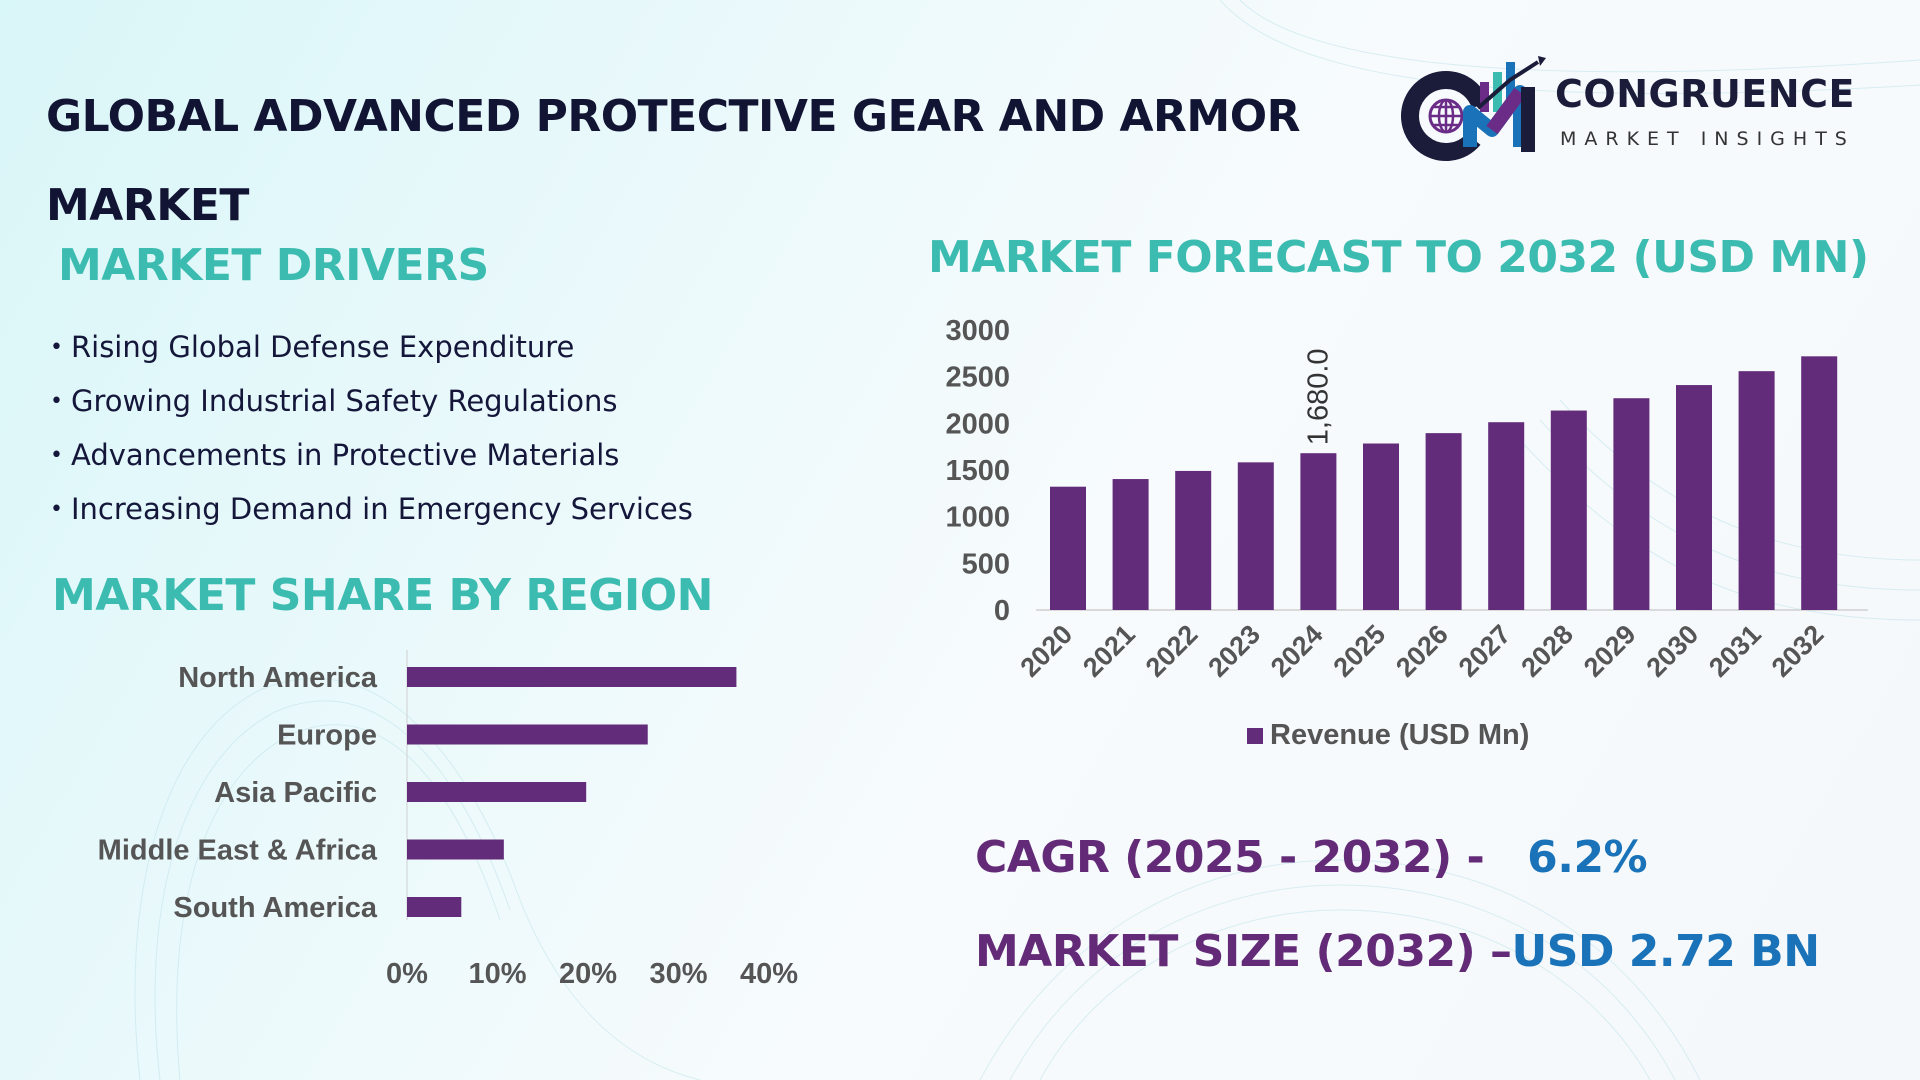 This screenshot has width=1920, height=1080. What do you see at coordinates (977, 471) in the screenshot?
I see `forecast-y-tick-label: 1500` at bounding box center [977, 471].